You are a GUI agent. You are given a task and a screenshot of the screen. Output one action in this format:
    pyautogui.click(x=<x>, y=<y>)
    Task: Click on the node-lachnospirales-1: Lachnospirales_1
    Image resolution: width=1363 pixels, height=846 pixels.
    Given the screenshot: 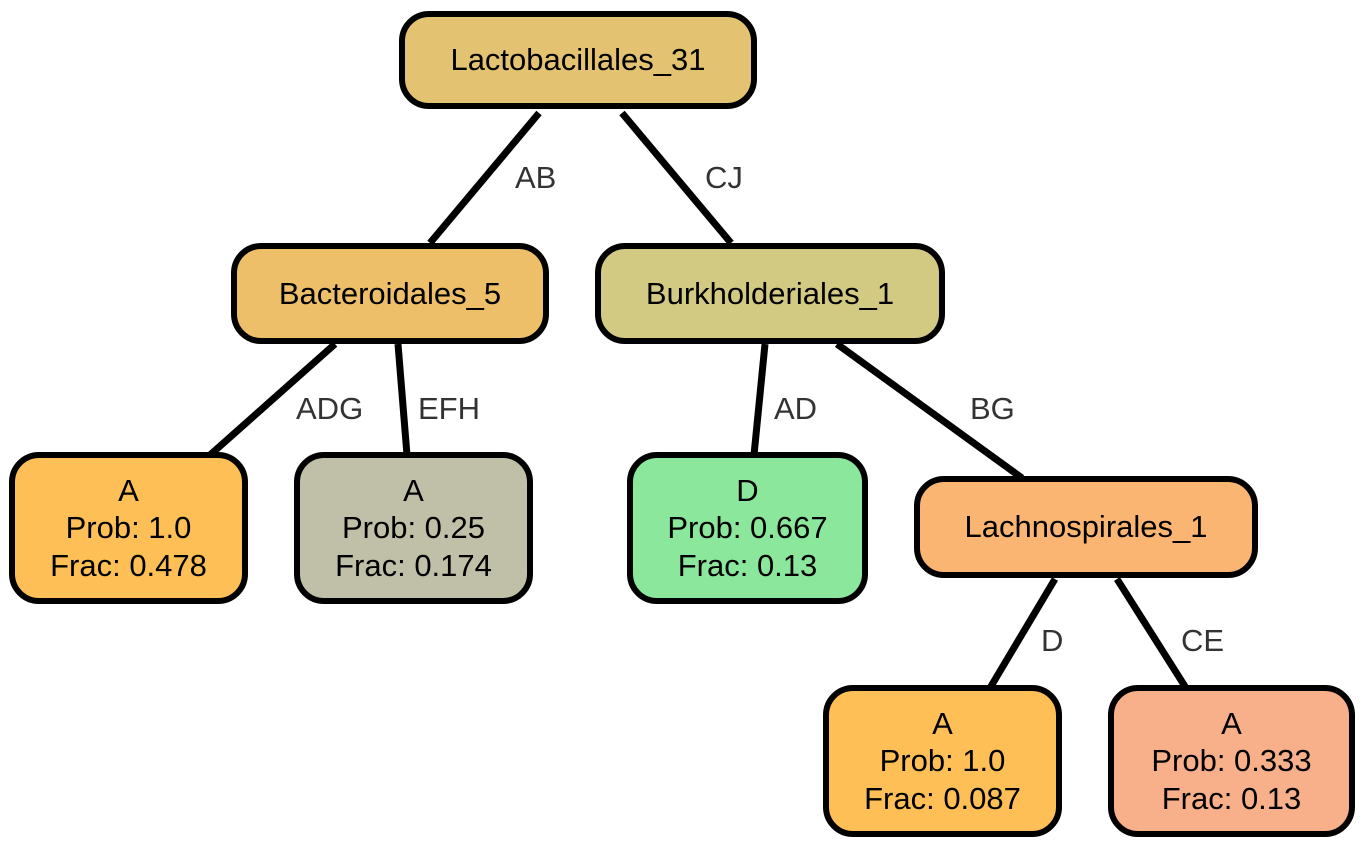 What is the action you would take?
    pyautogui.click(x=1086, y=527)
    